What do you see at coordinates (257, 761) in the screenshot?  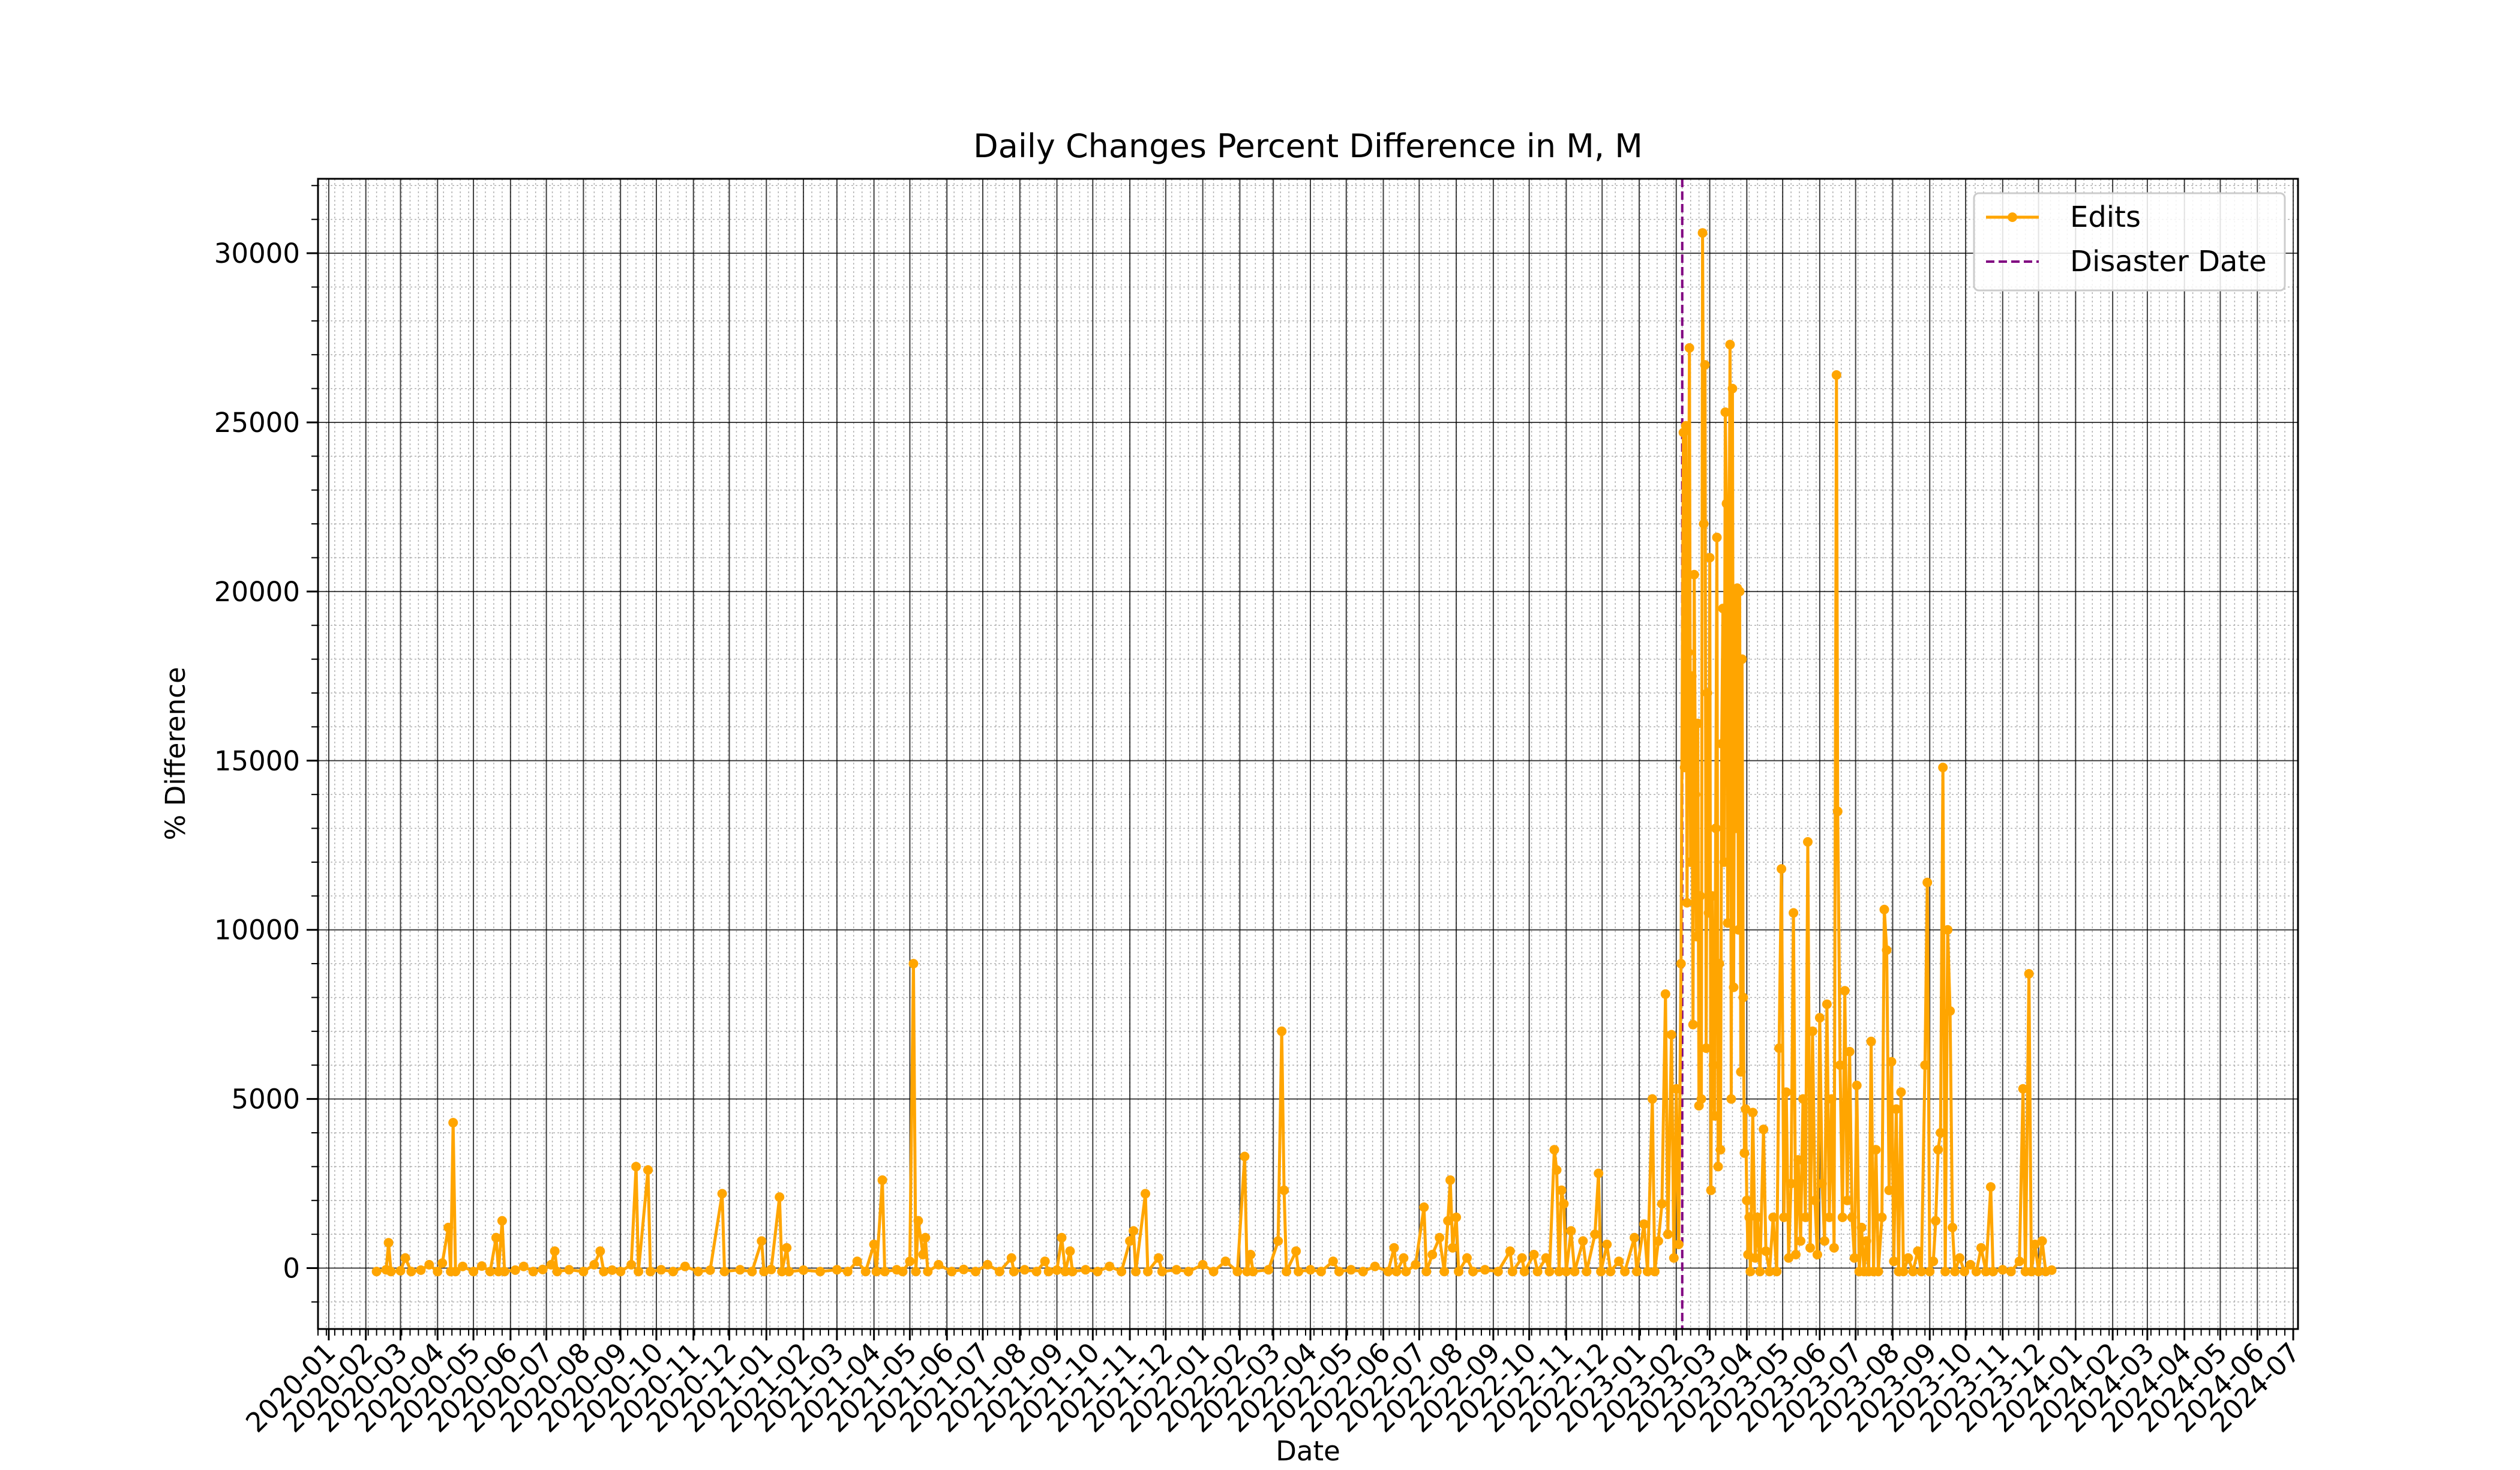 I see `y-tick-label: 15000` at bounding box center [257, 761].